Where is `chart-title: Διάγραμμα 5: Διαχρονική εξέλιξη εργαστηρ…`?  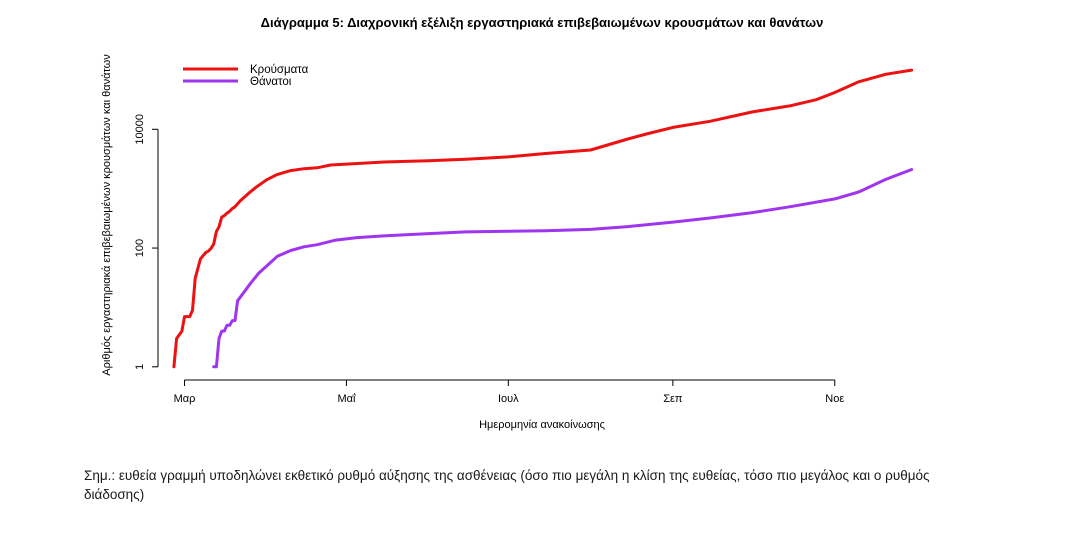
chart-title: Διάγραμμα 5: Διαχρονική εξέλιξη εργαστηρ… is located at coordinates (542, 22).